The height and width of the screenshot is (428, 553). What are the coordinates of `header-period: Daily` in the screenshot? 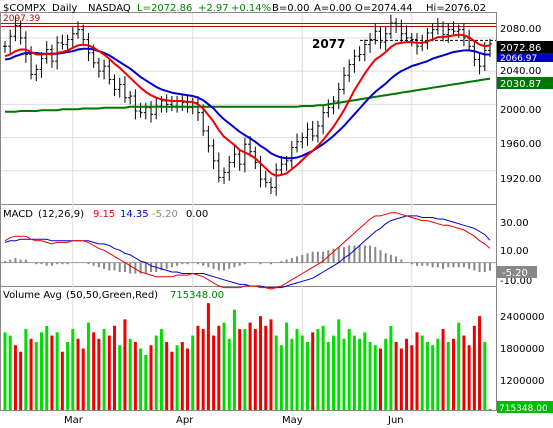 It's located at (64, 8).